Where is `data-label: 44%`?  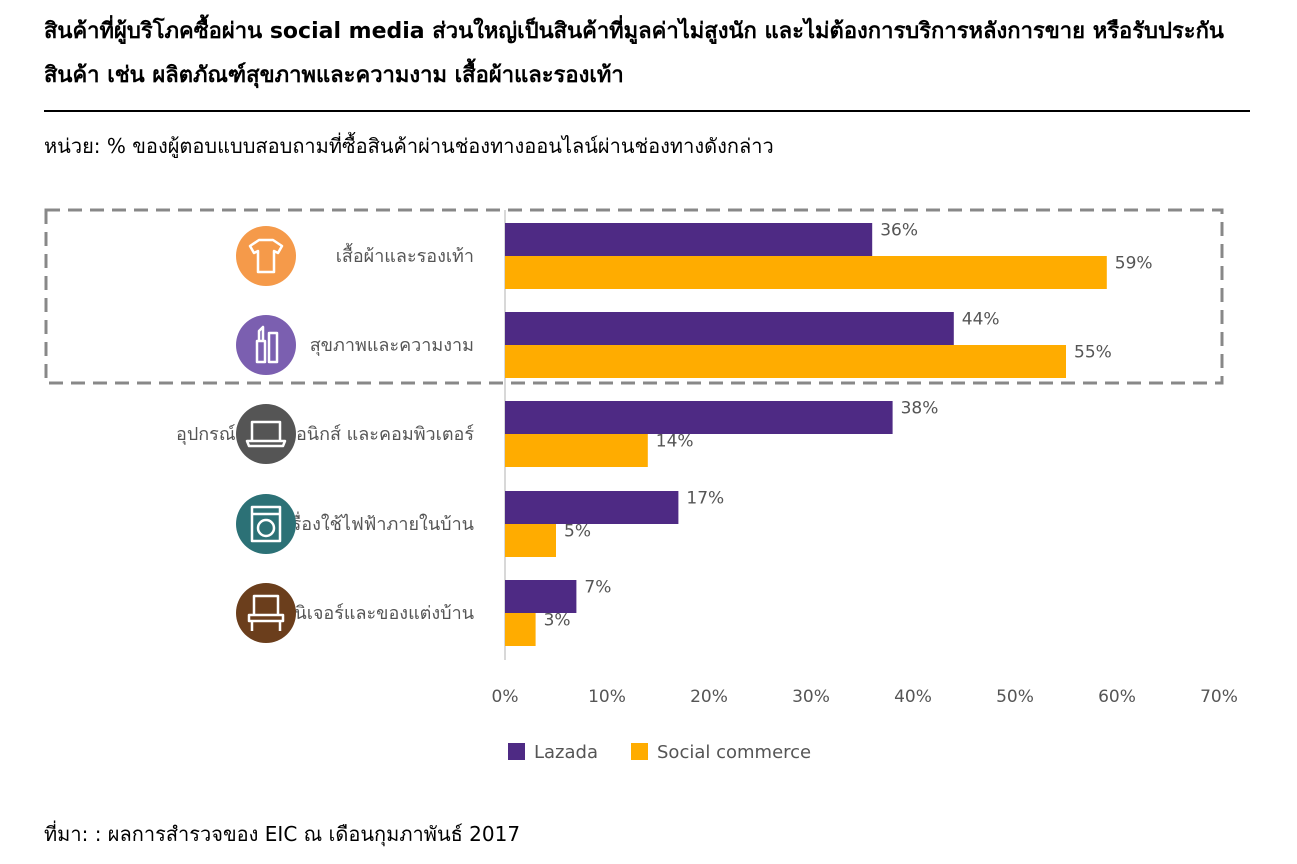 data-label: 44% is located at coordinates (981, 320).